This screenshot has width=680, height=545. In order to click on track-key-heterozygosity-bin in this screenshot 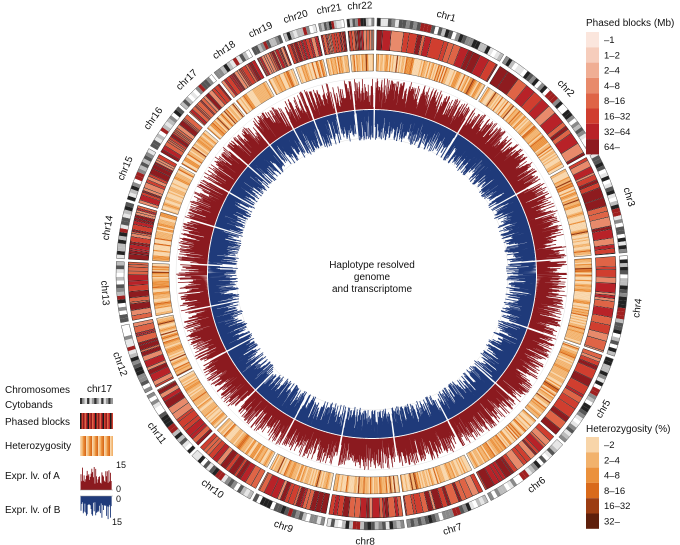, I will do `click(100, 446)`.